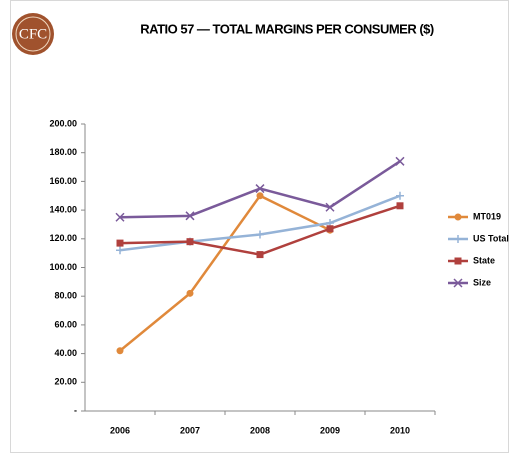 The width and height of the screenshot is (510, 453). What do you see at coordinates (330, 430) in the screenshot?
I see `x-tick-label: 2009` at bounding box center [330, 430].